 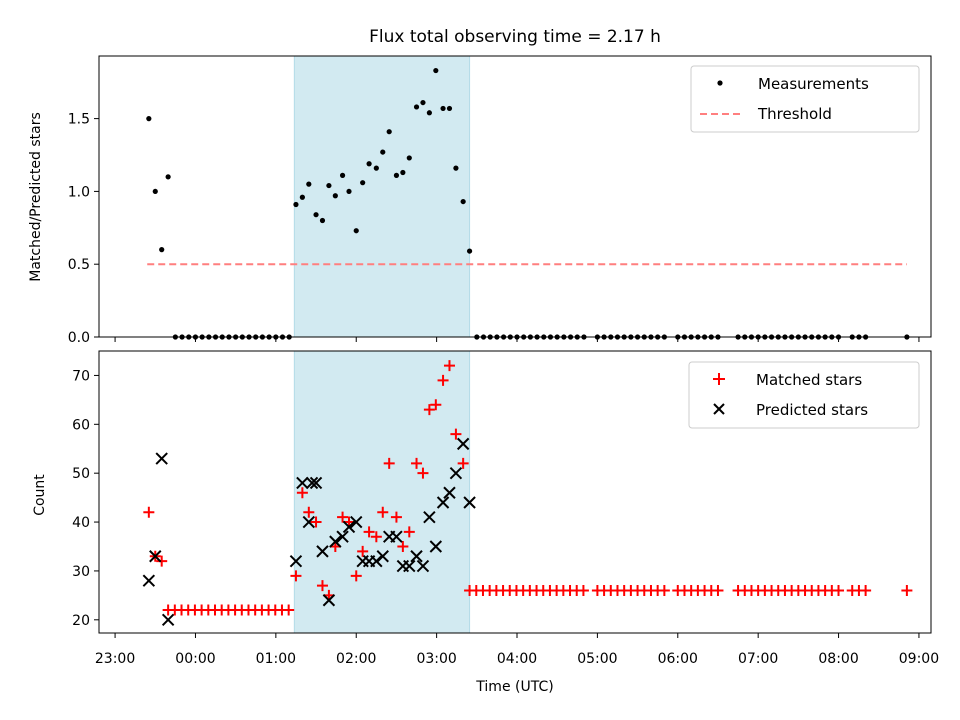 I want to click on y-tick-label: 0.0, so click(x=79, y=338).